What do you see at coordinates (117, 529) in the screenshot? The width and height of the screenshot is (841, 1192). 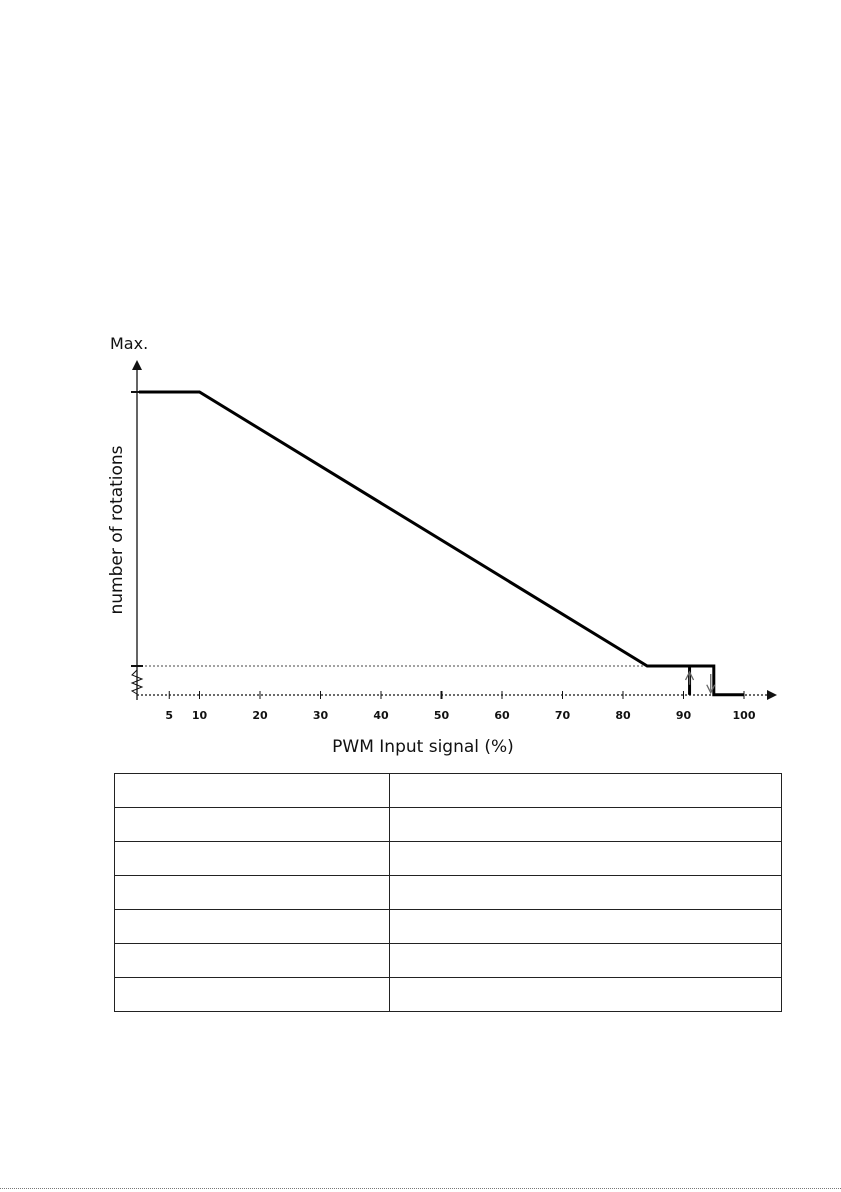 I see `y-axis-label: number of rotations` at bounding box center [117, 529].